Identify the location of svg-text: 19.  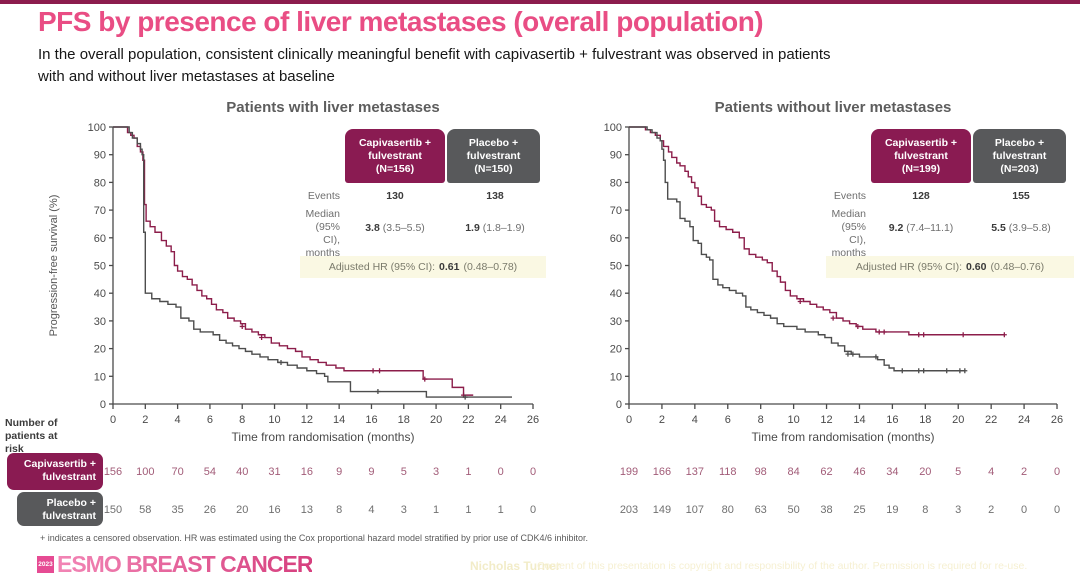
(892, 510).